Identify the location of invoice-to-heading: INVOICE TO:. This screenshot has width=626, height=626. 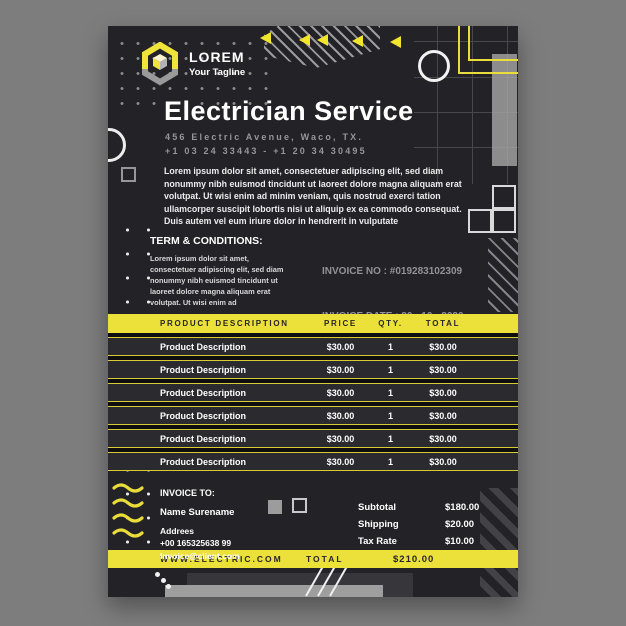
(187, 493).